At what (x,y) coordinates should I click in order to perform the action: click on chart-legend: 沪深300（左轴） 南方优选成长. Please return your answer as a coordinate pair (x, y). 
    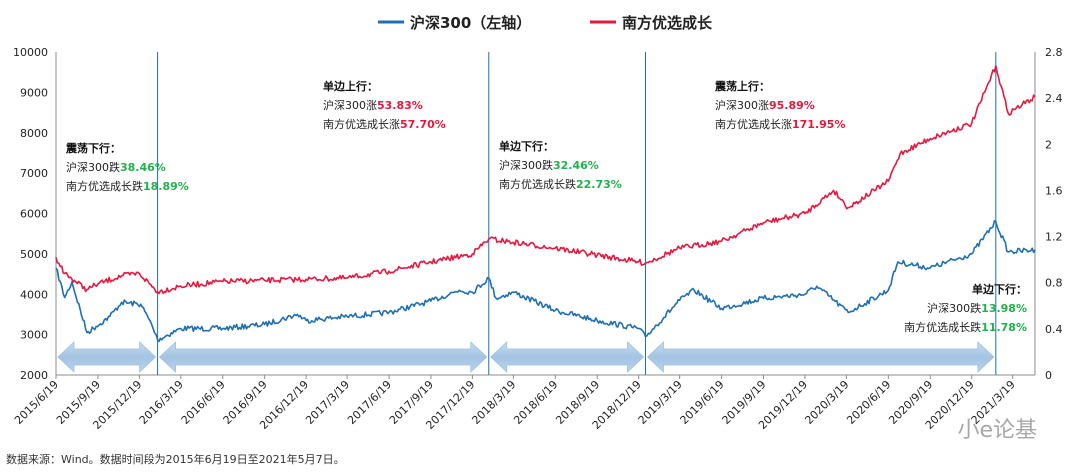
    Looking at the image, I should click on (545, 23).